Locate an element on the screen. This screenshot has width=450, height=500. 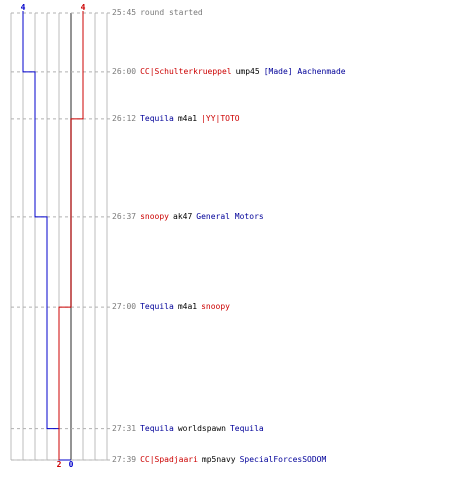
event-row: 27:31 Tequila worldspawn Tequila is located at coordinates (188, 429).